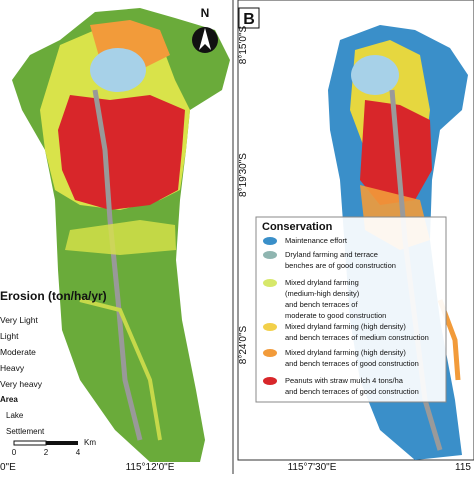 This screenshot has height=479, width=474. I want to click on scale-label: 0, so click(14, 452).